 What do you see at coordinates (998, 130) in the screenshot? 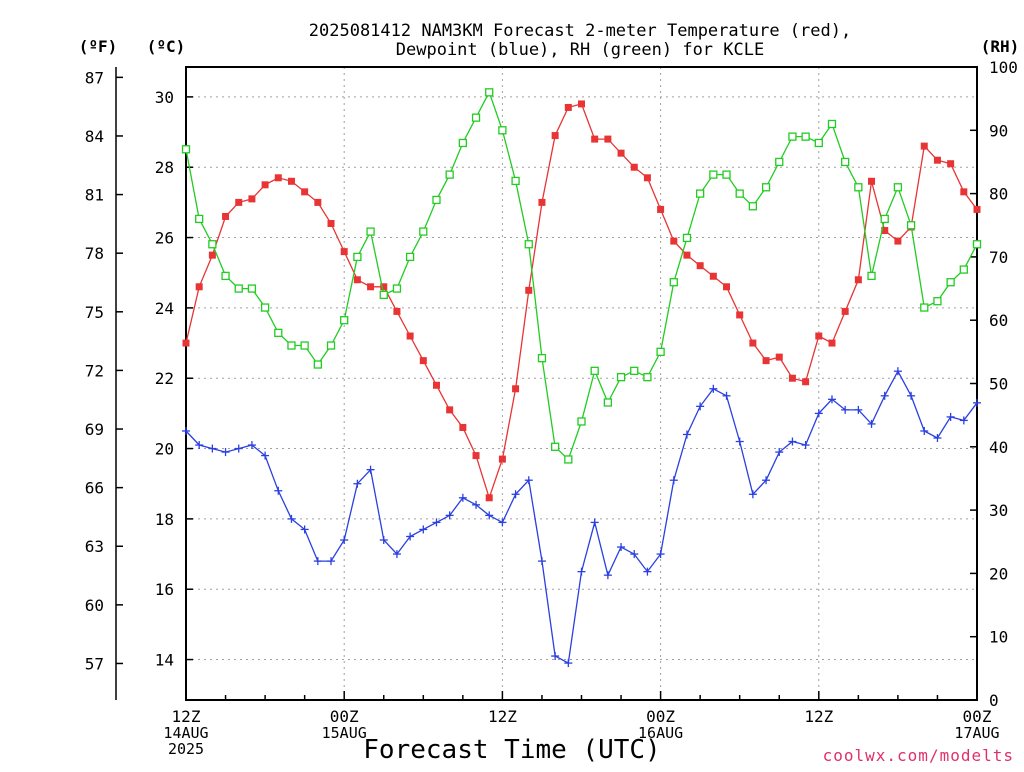
I see `rh-tick-label: 90` at bounding box center [998, 130].